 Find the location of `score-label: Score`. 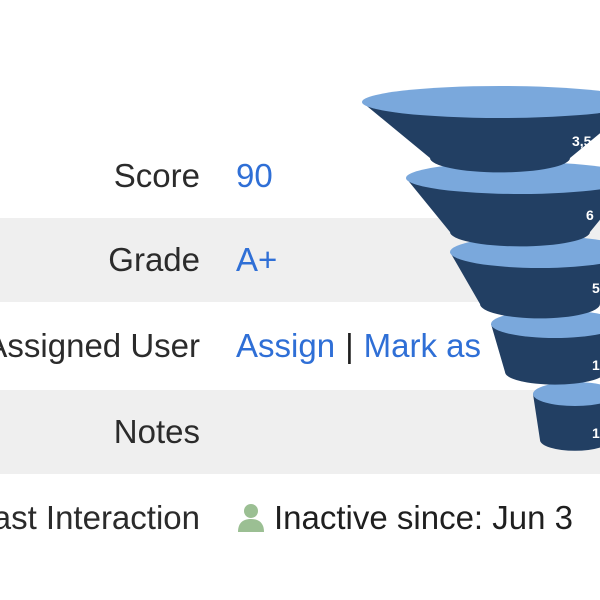

score-label: Score is located at coordinates (156, 175).